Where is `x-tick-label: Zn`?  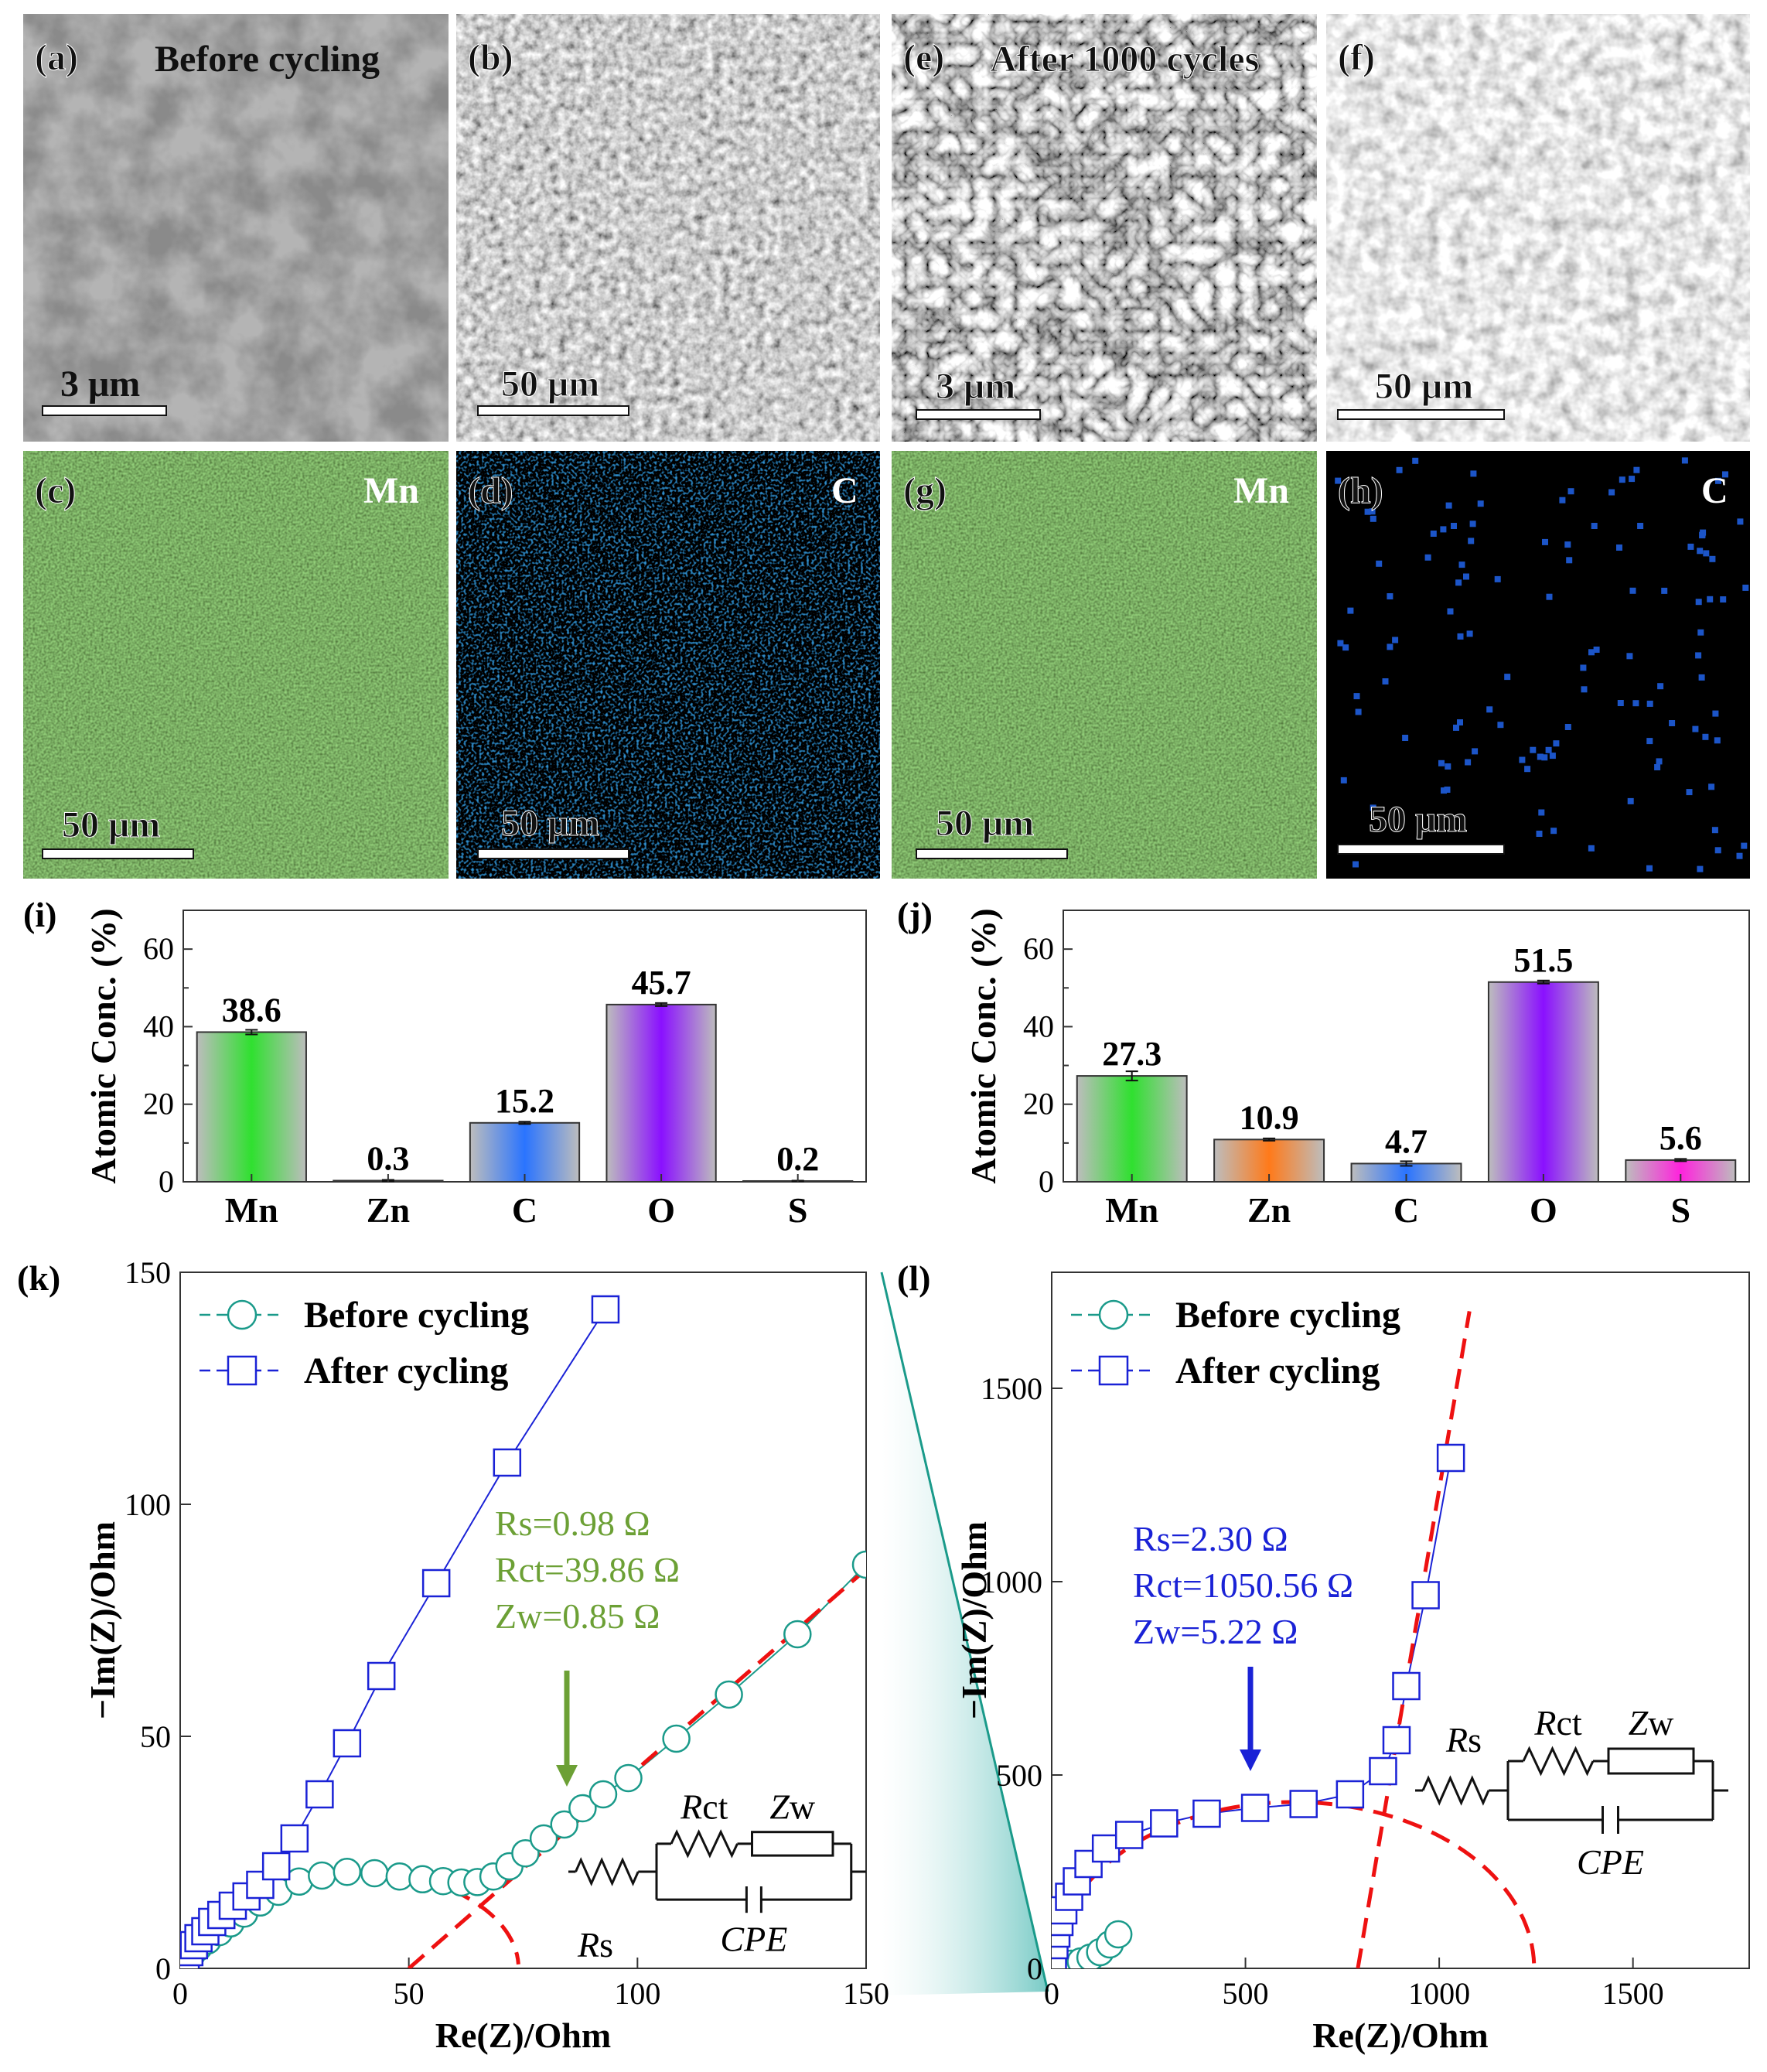
x-tick-label: Zn is located at coordinates (389, 1210).